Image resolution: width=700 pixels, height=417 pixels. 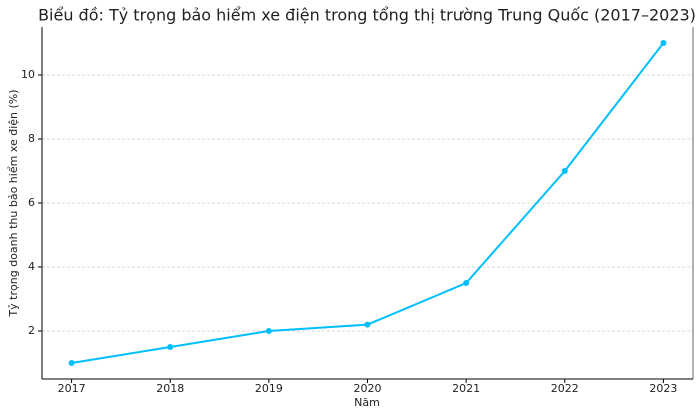 I want to click on y-axis-label: Tỷ trọng doanh thu bảo hiểm xe điện (%), so click(x=13, y=203).